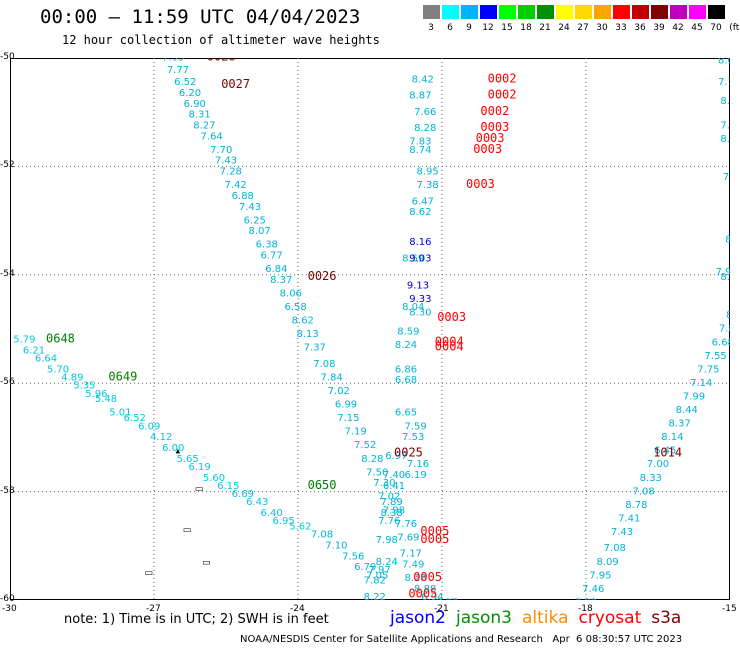 The height and width of the screenshot is (650, 740). Describe the element at coordinates (221, 61) in the screenshot. I see `pass-time-label: 0028` at that location.